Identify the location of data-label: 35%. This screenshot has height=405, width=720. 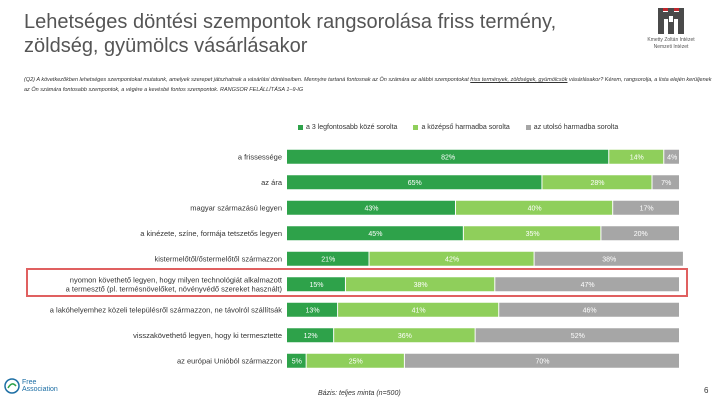
(533, 234).